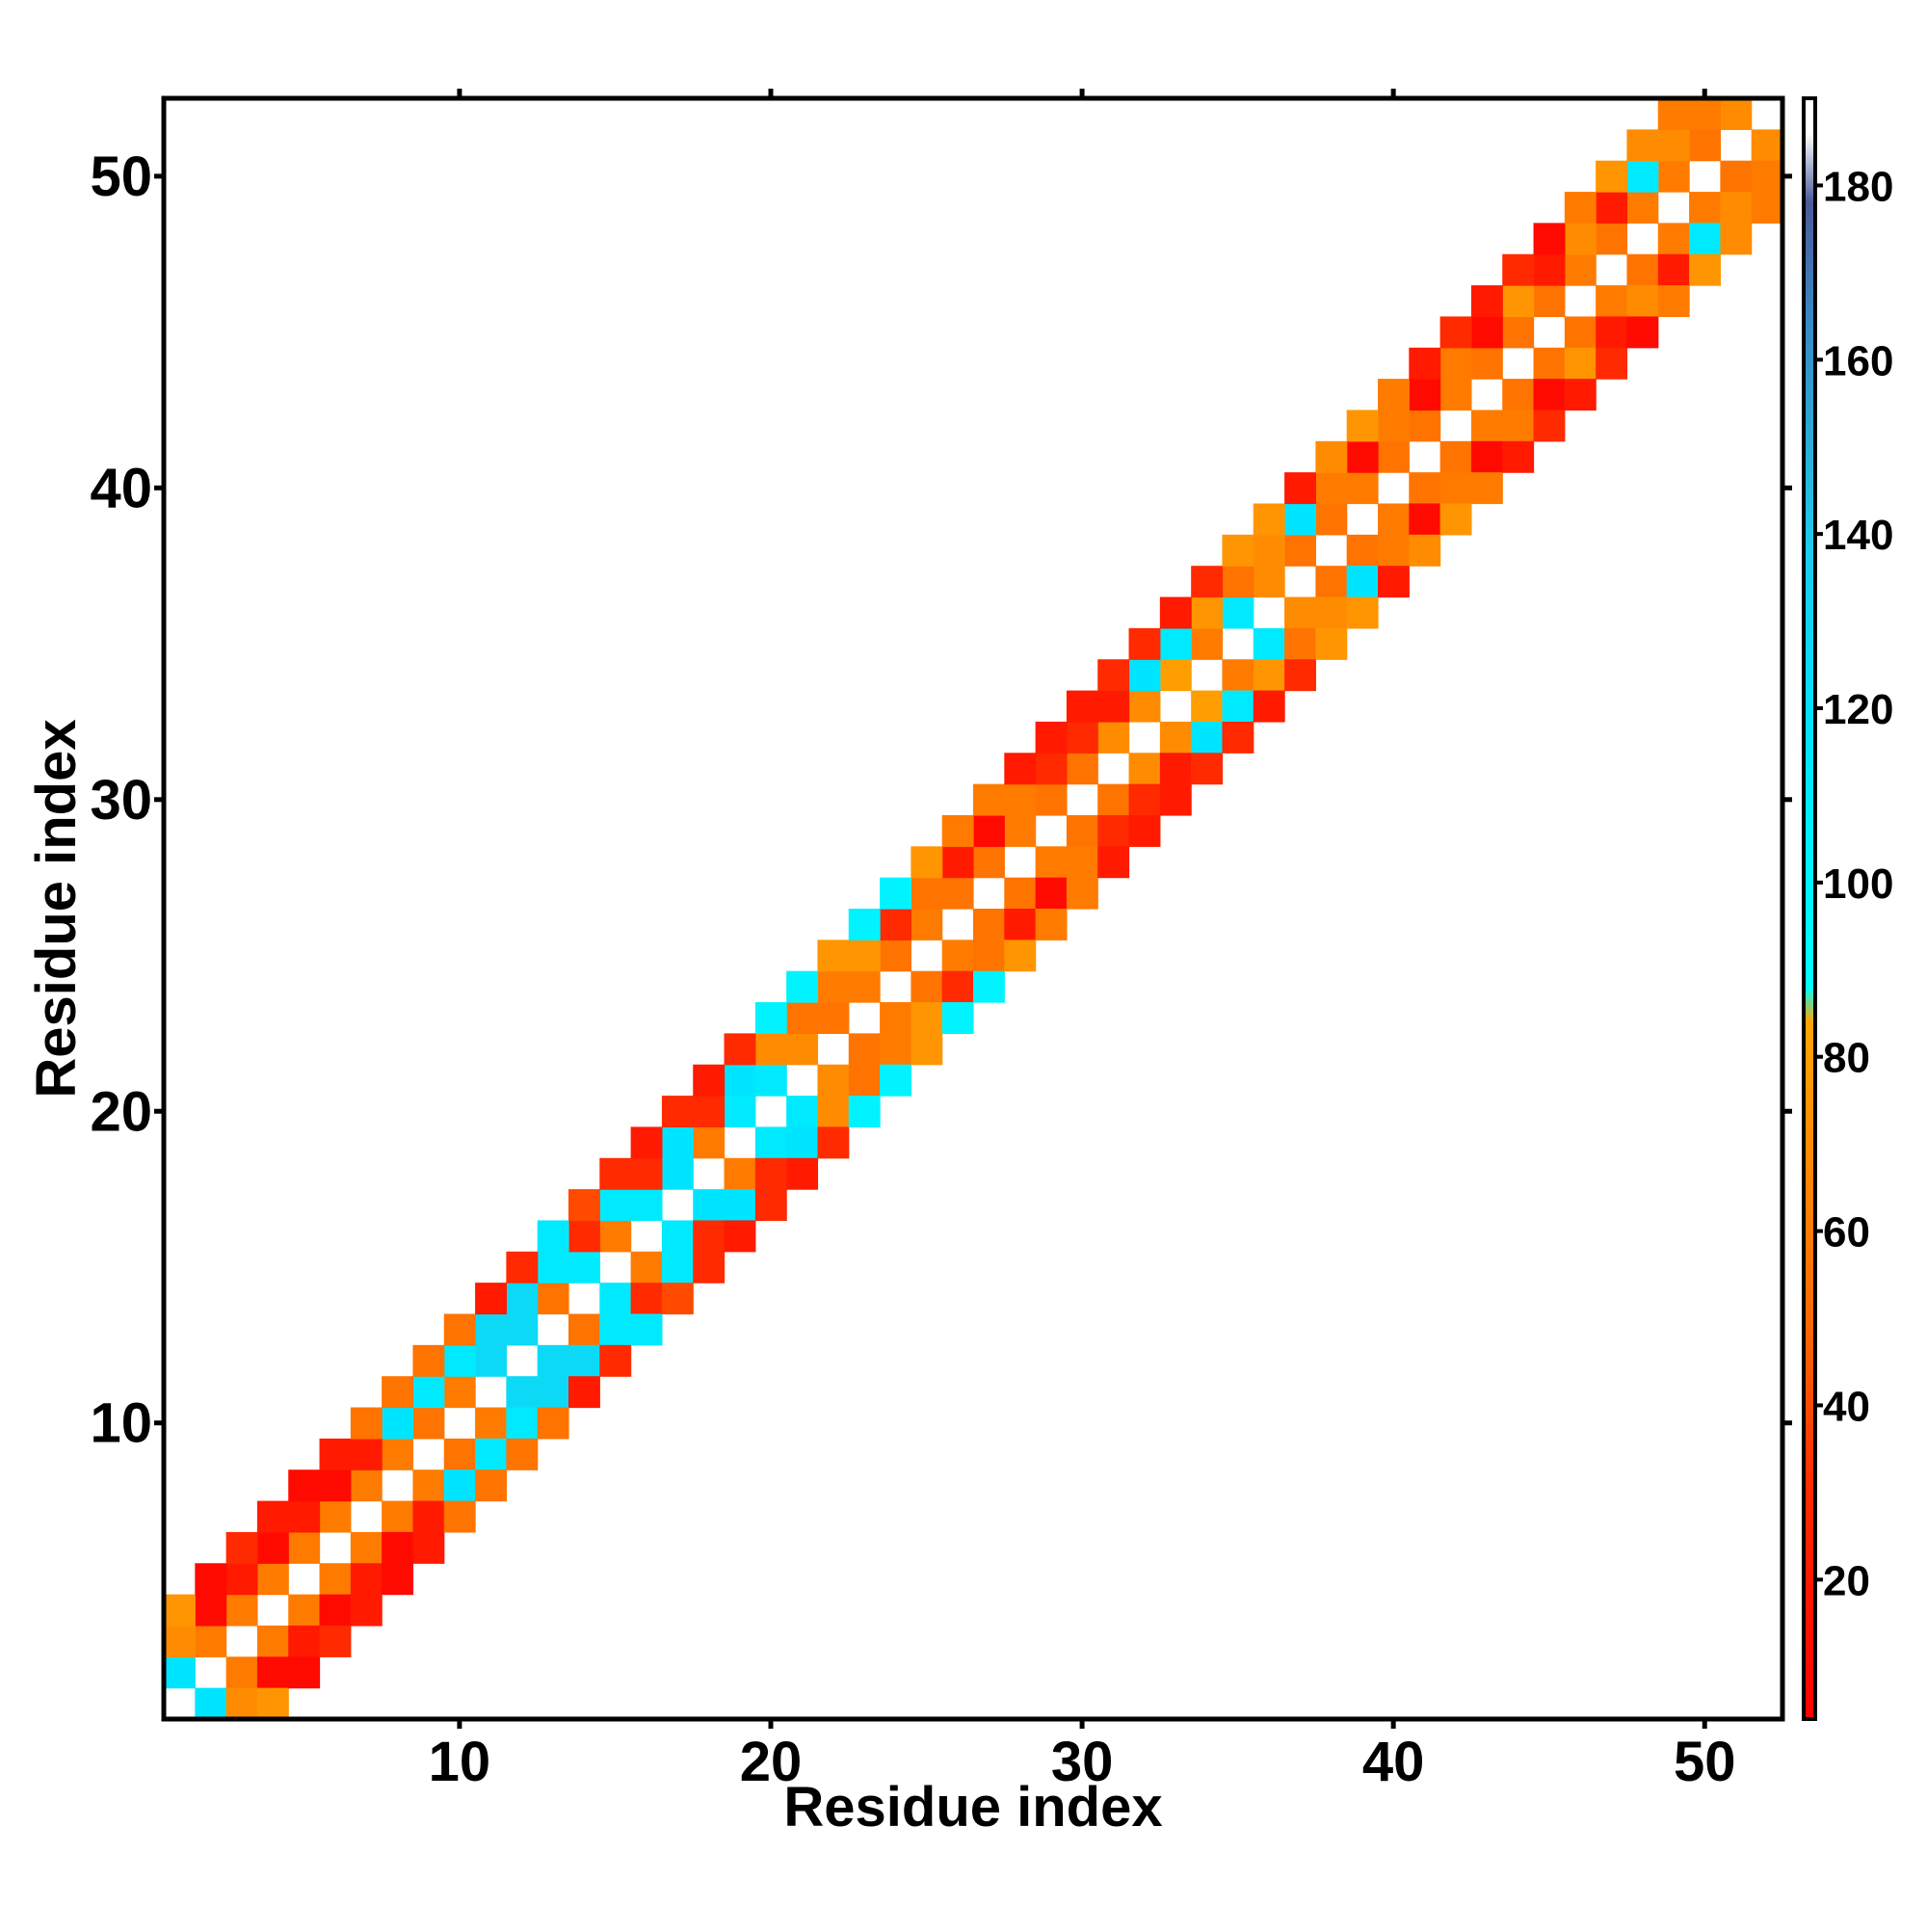 Image resolution: width=1927 pixels, height=1932 pixels. I want to click on colorbar-tick-label: 100, so click(1858, 884).